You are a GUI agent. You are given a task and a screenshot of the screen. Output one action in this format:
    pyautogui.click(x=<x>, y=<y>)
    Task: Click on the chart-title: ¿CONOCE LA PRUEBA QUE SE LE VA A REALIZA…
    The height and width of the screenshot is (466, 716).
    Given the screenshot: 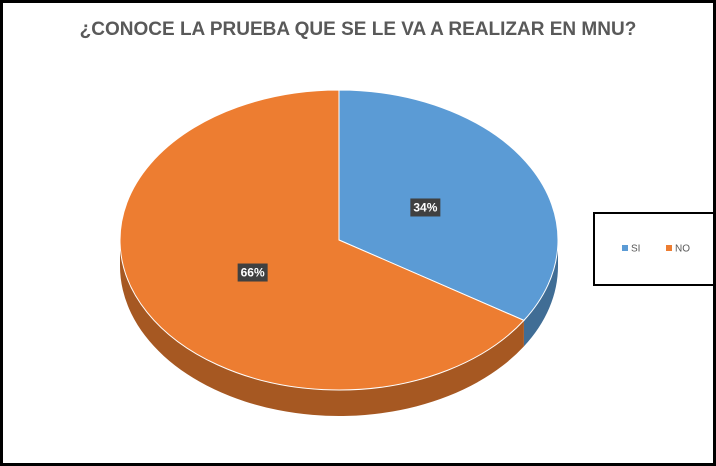 What is the action you would take?
    pyautogui.click(x=358, y=29)
    